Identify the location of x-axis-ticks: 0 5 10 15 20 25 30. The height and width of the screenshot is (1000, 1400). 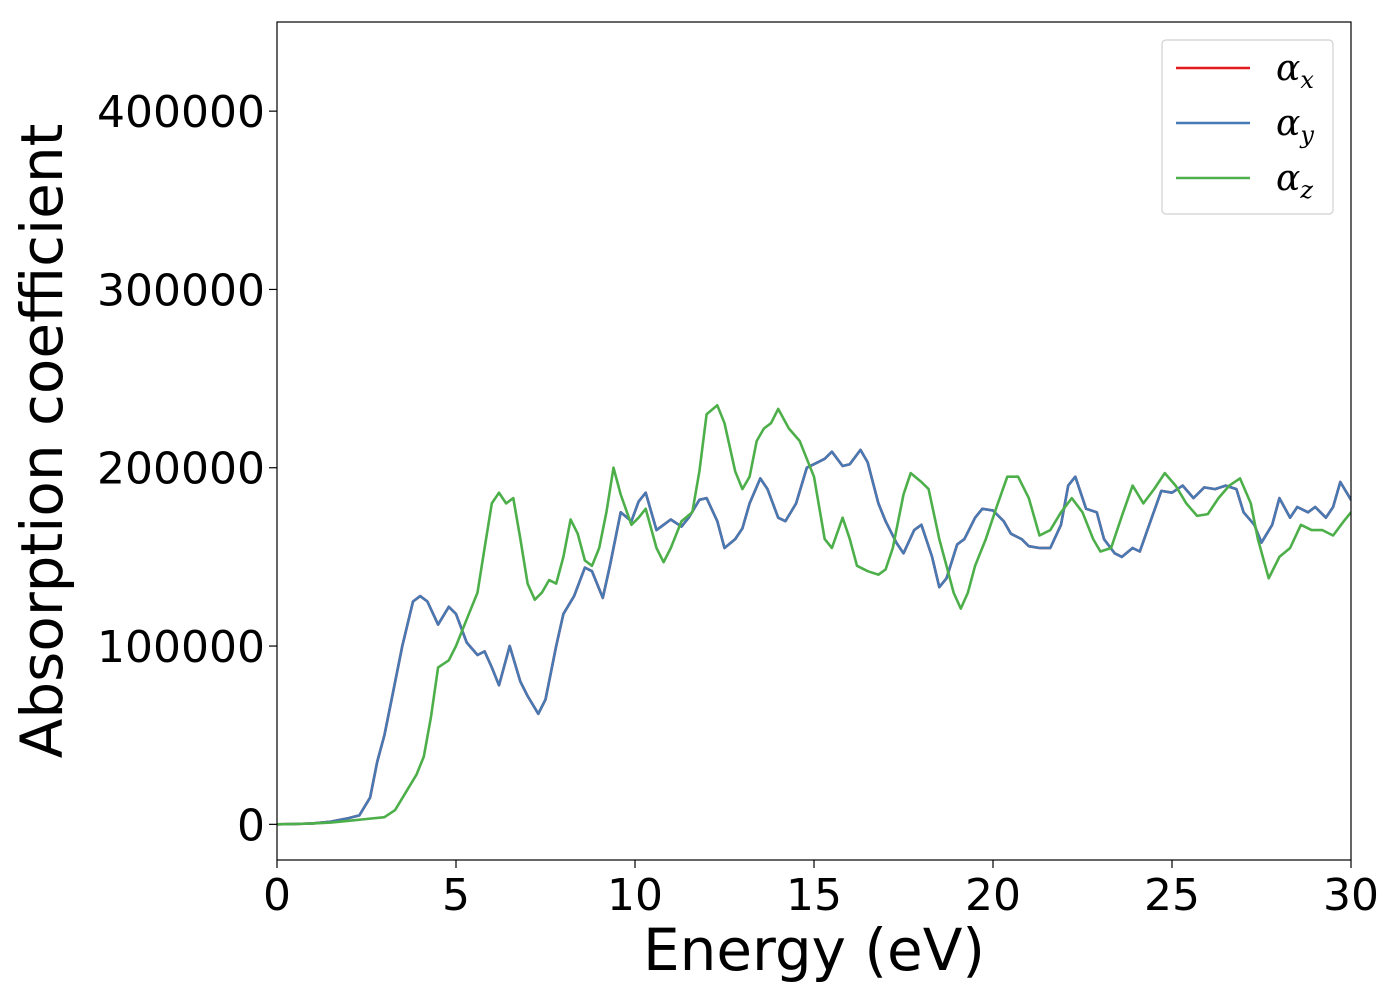
(821, 890).